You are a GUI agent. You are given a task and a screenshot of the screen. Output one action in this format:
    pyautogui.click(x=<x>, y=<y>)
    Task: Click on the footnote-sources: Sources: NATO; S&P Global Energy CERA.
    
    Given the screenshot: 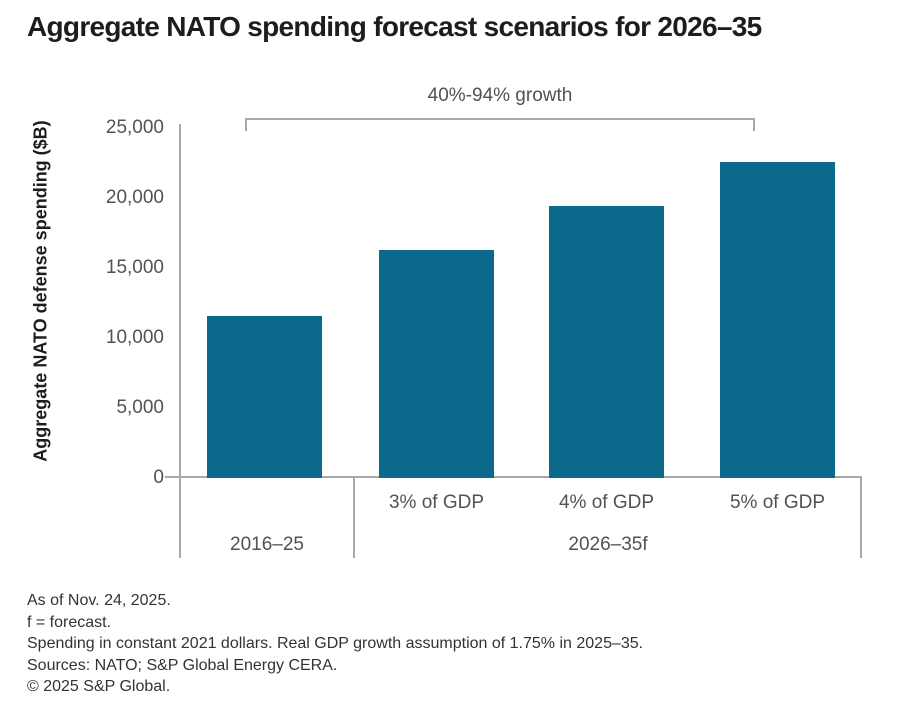 What is the action you would take?
    pyautogui.click(x=182, y=665)
    